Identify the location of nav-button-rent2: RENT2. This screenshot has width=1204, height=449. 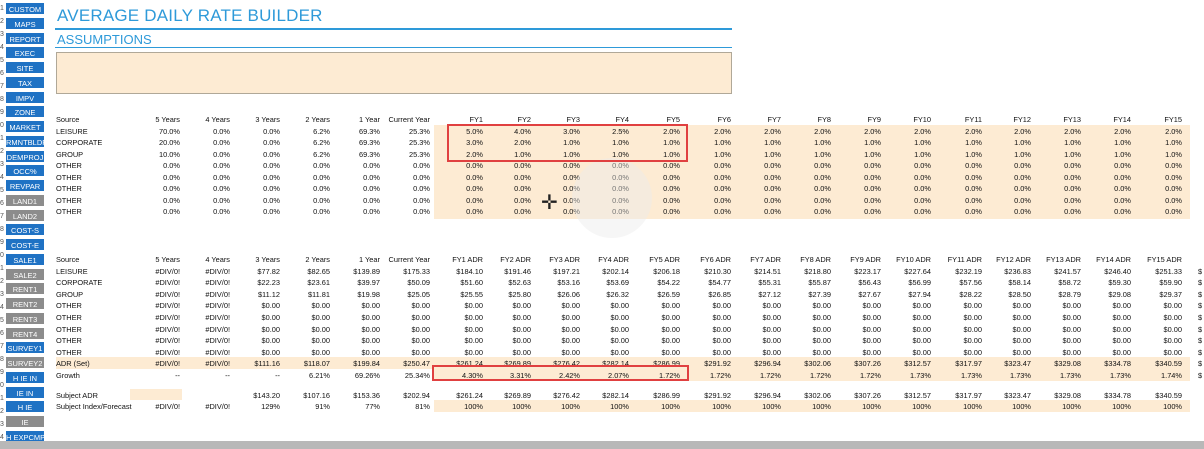
(25, 303).